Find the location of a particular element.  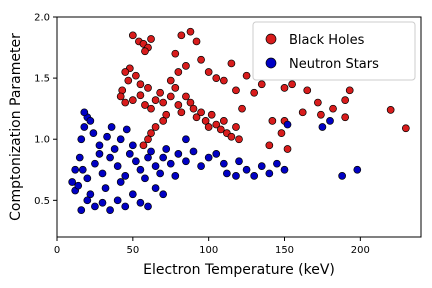

legend-label: Black Holes is located at coordinates (327, 40).